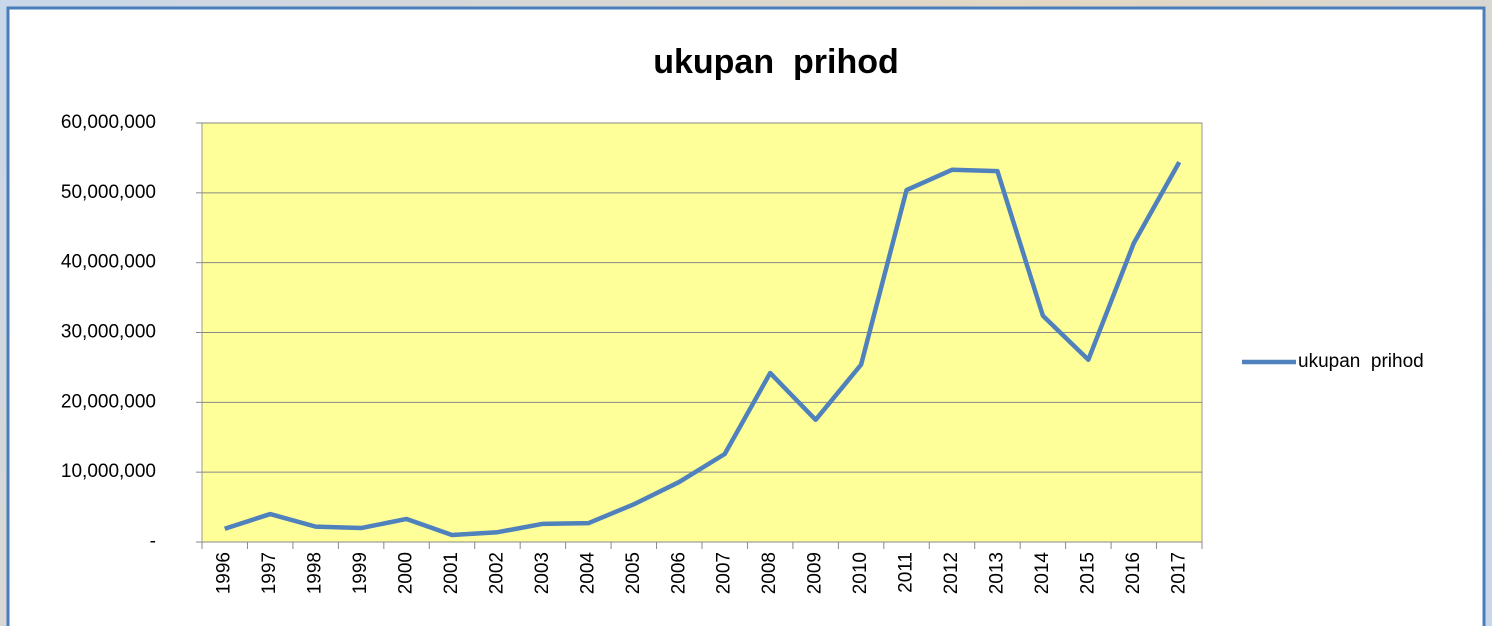 The image size is (1492, 626). I want to click on x-tick-label: 2003, so click(542, 573).